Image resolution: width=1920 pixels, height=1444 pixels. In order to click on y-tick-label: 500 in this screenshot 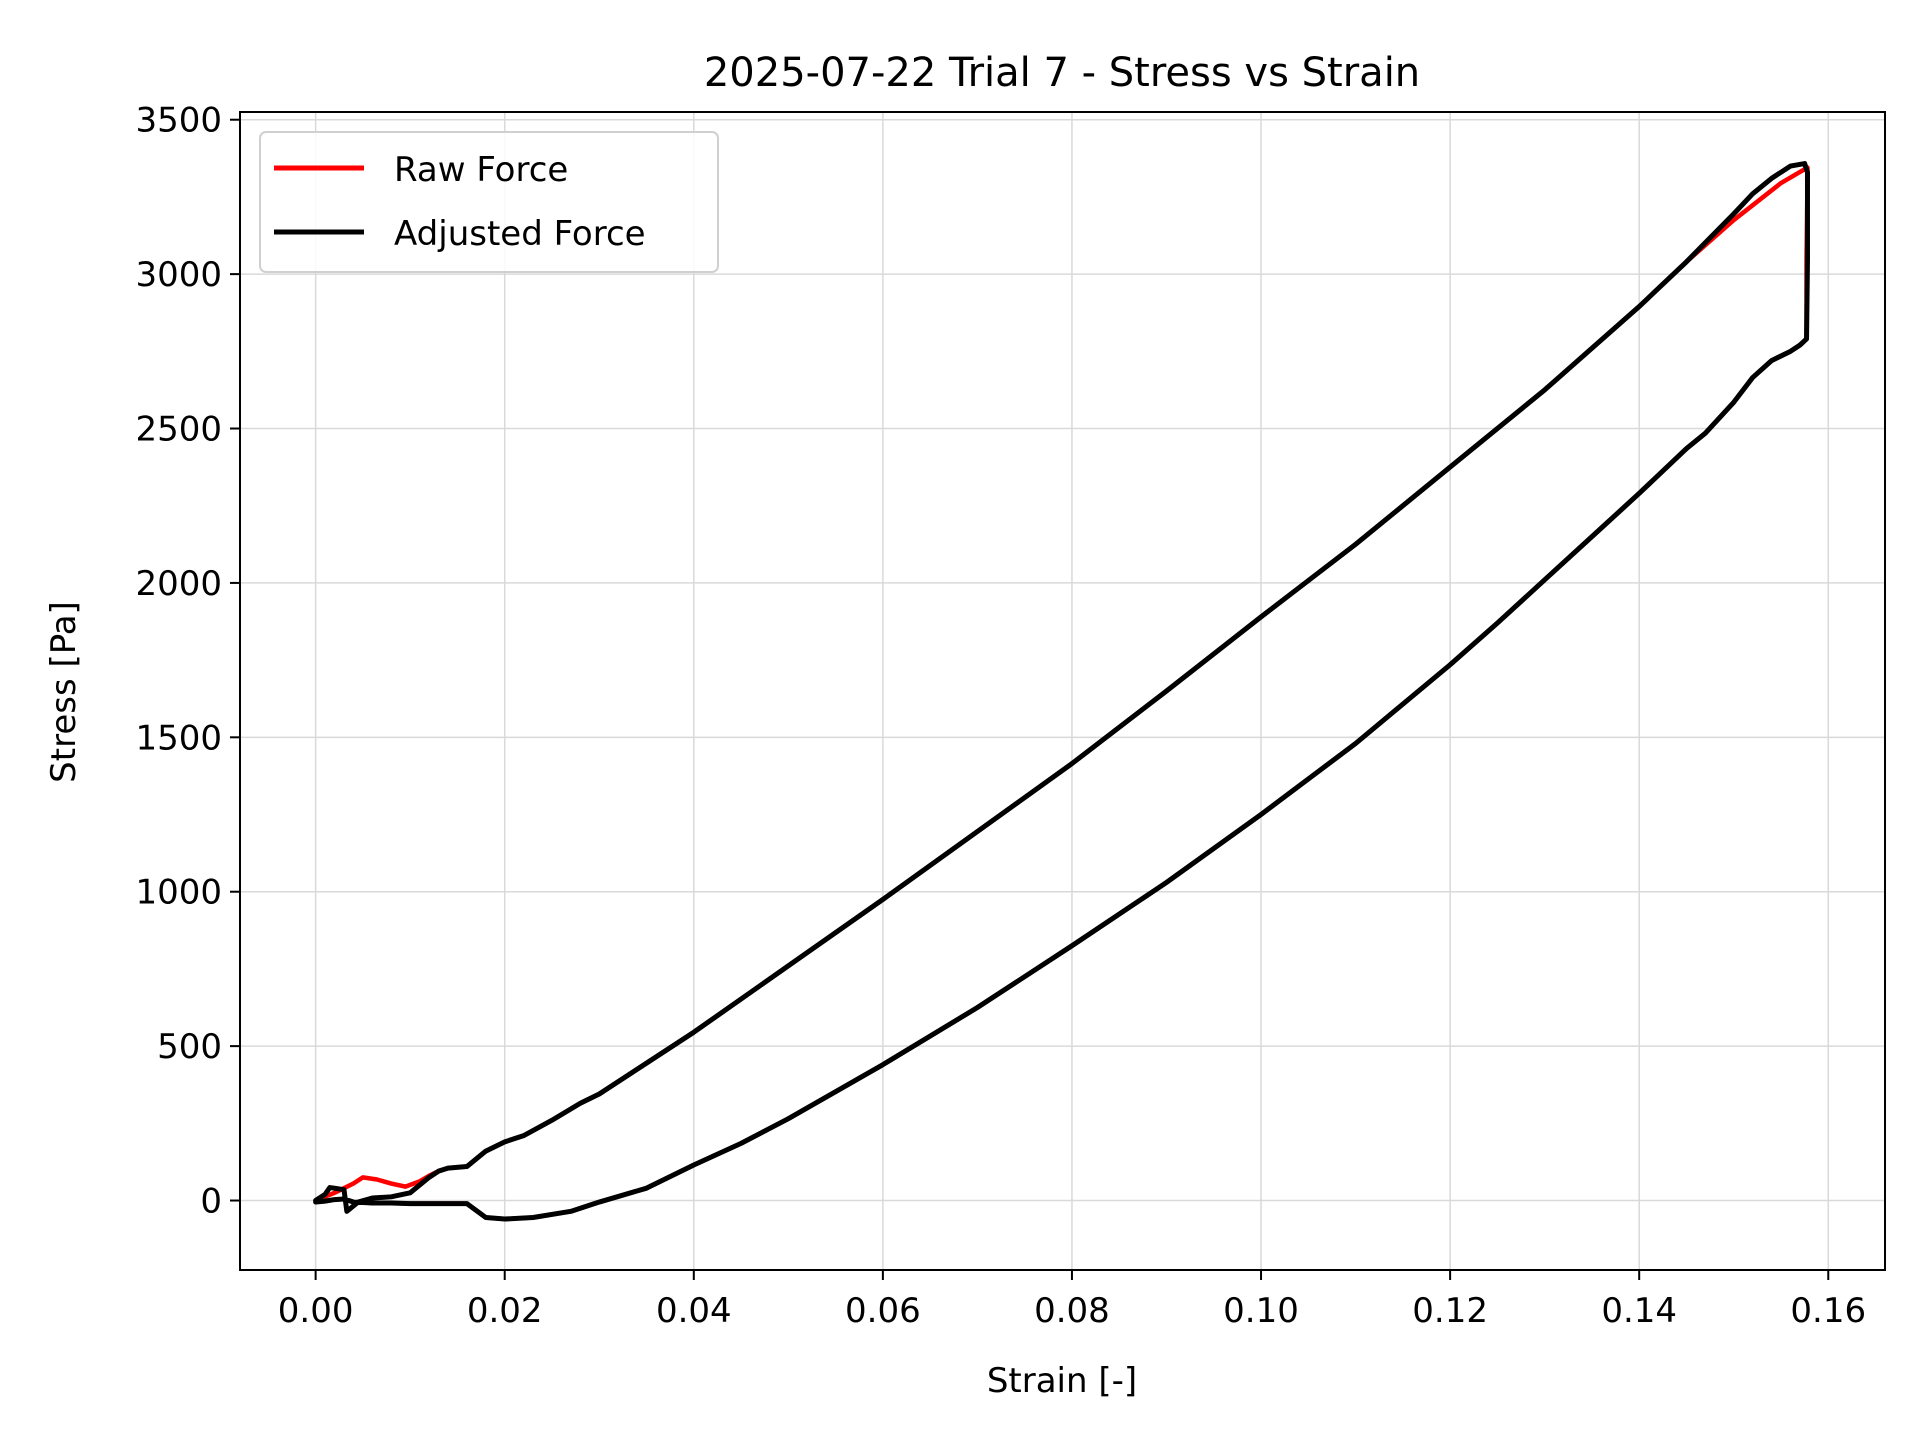, I will do `click(189, 1047)`.